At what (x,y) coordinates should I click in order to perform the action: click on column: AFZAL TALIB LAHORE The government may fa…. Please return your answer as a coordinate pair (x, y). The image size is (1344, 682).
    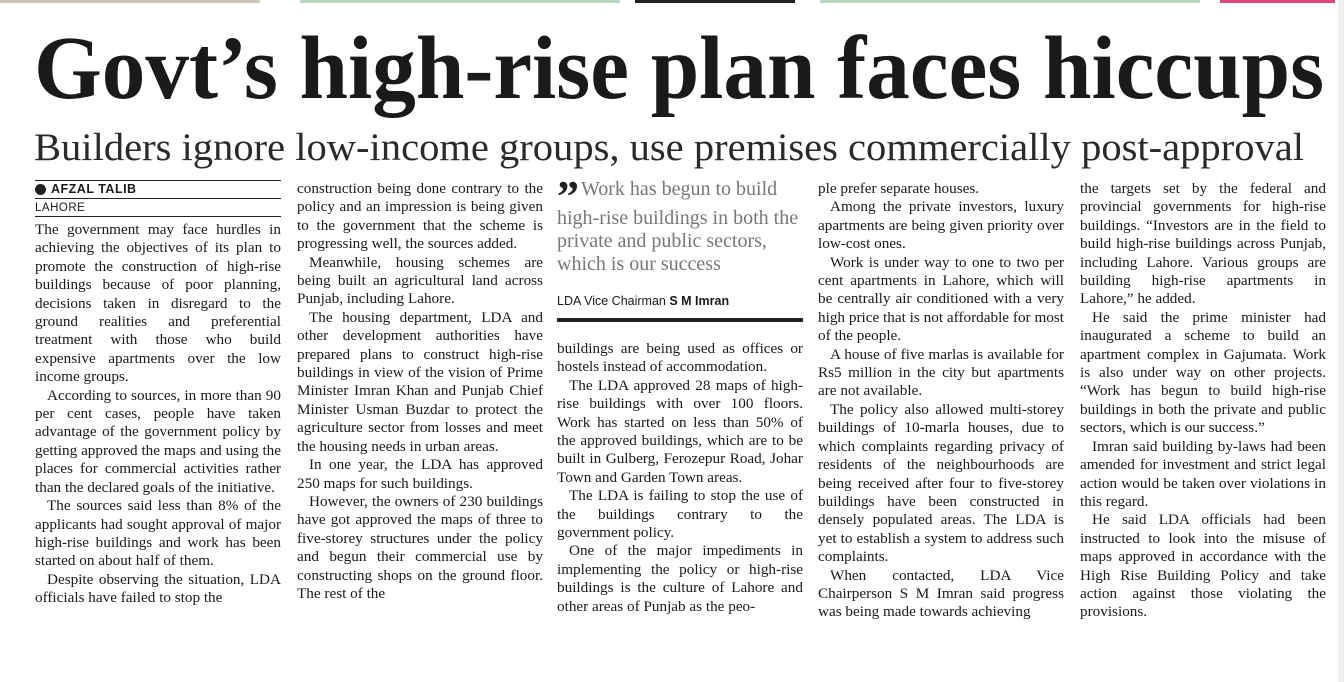
    Looking at the image, I should click on (158, 430).